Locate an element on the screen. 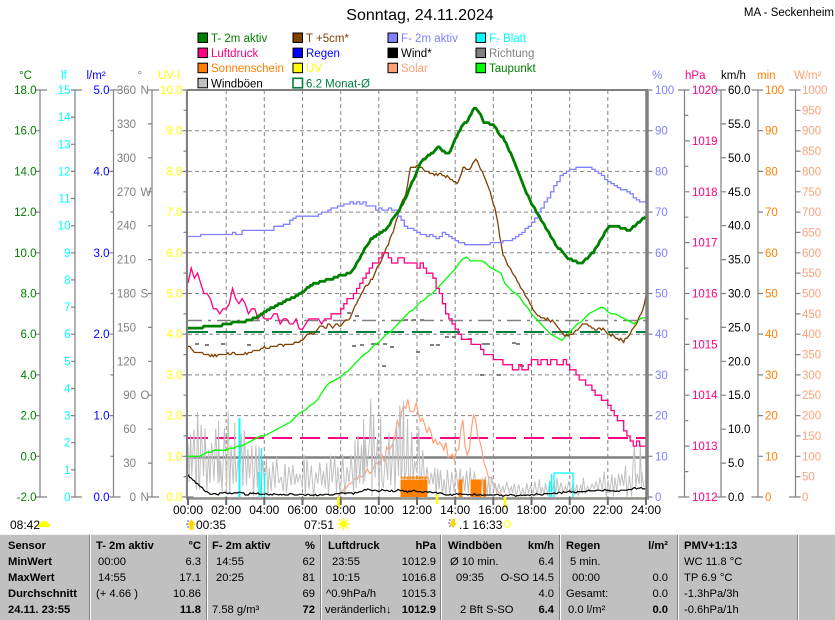 This screenshot has height=620, width=835. svg-text: -2.0 is located at coordinates (27, 498).